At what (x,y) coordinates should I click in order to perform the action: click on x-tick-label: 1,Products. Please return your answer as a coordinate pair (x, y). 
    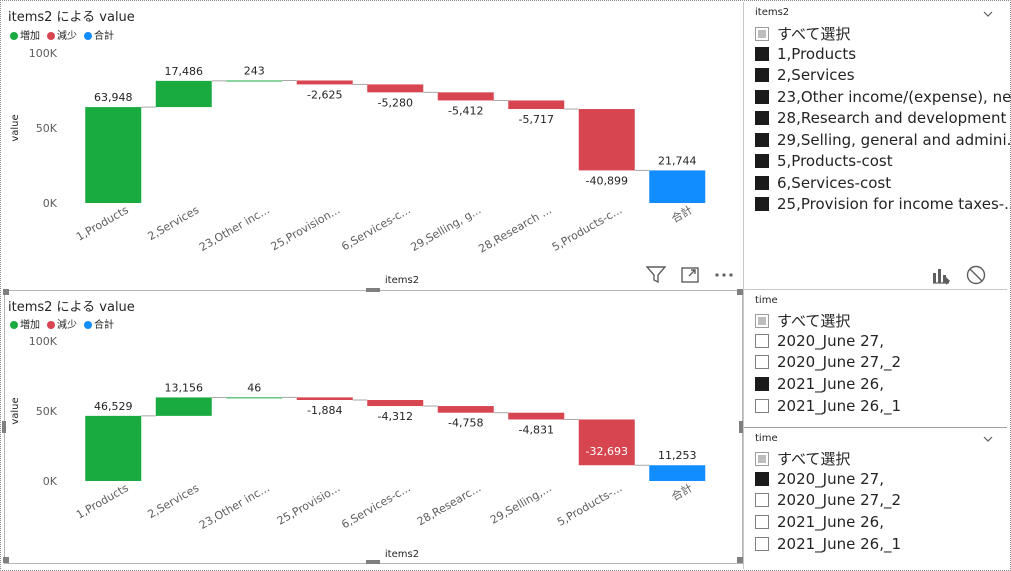
    Looking at the image, I should click on (102, 501).